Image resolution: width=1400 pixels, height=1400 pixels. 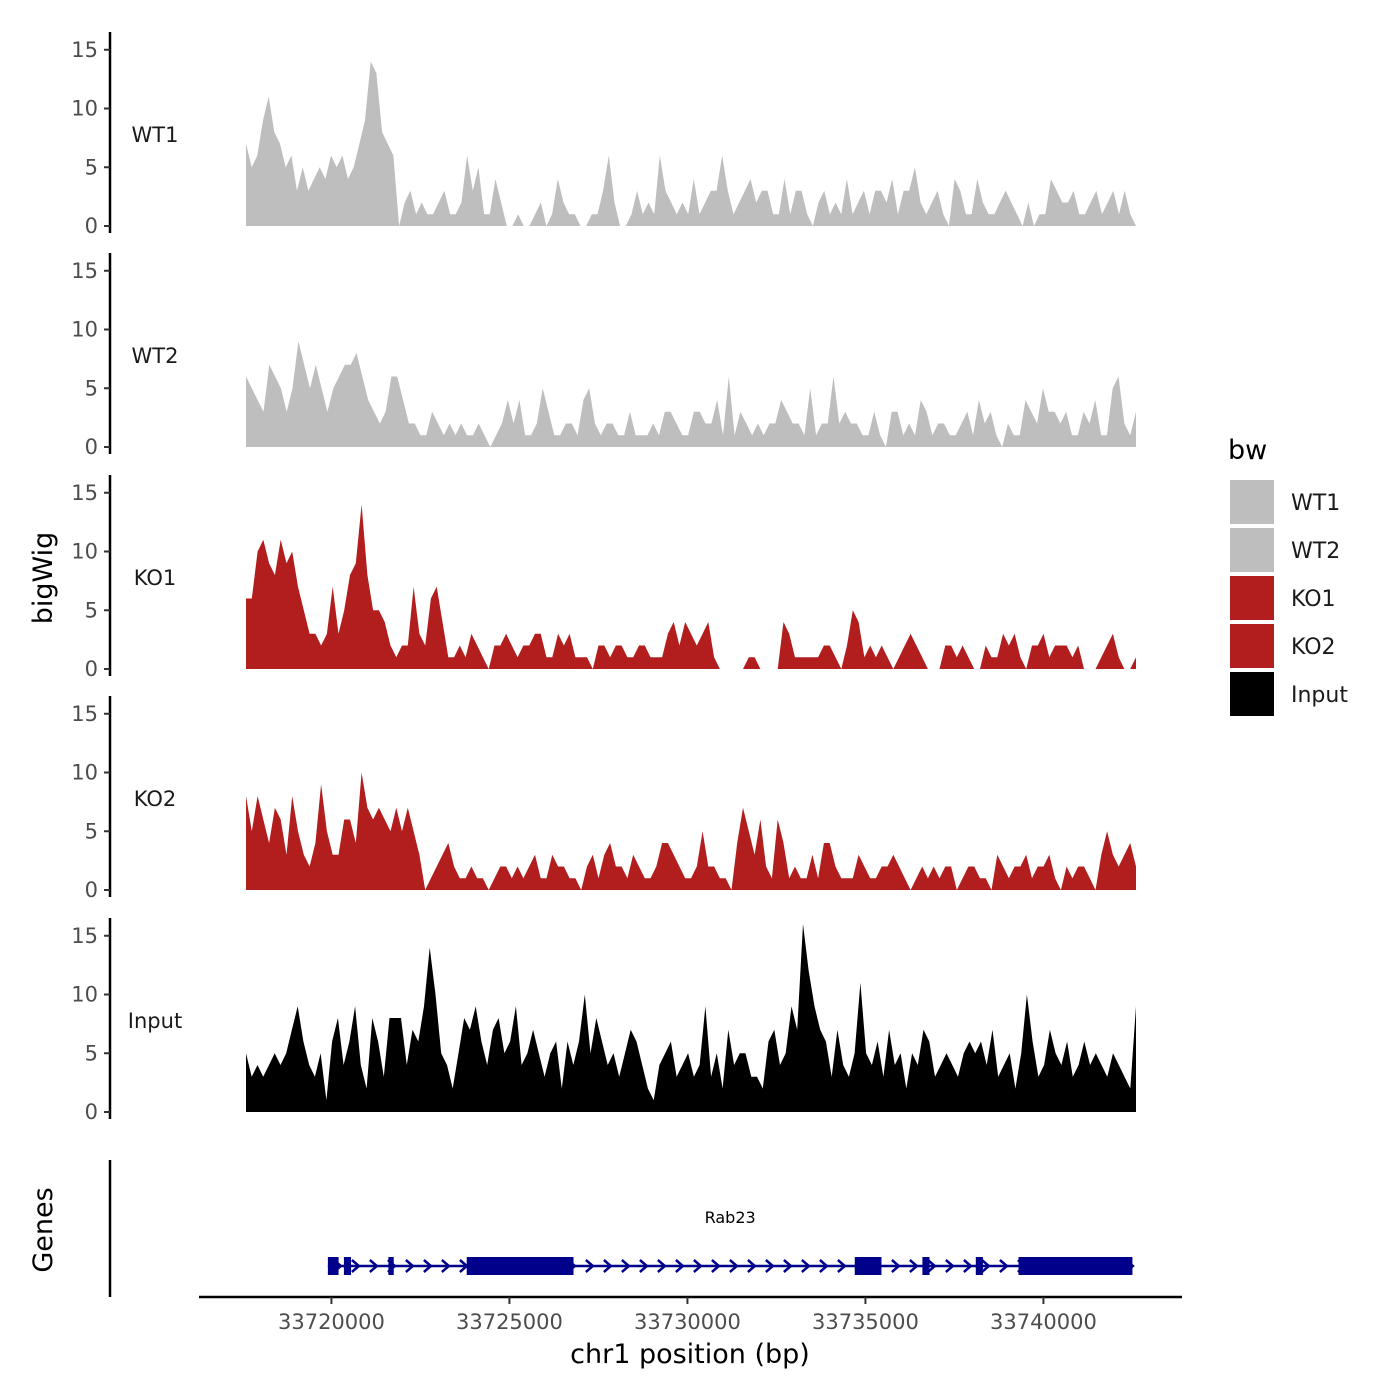 I want to click on track-ko1: 0 5 10 15 KO1, so click(x=603, y=578).